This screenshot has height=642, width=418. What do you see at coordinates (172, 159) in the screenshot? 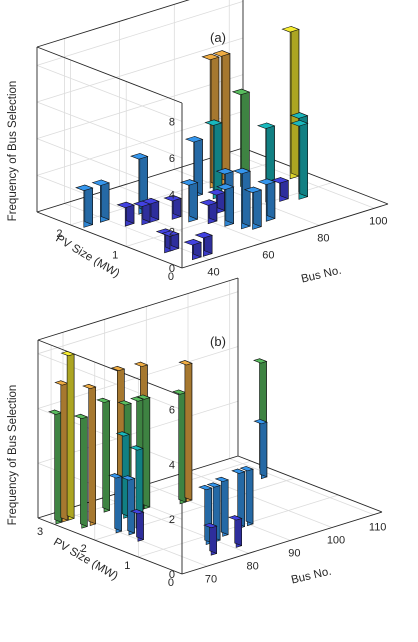
I see `z-tick-label: 6` at bounding box center [172, 159].